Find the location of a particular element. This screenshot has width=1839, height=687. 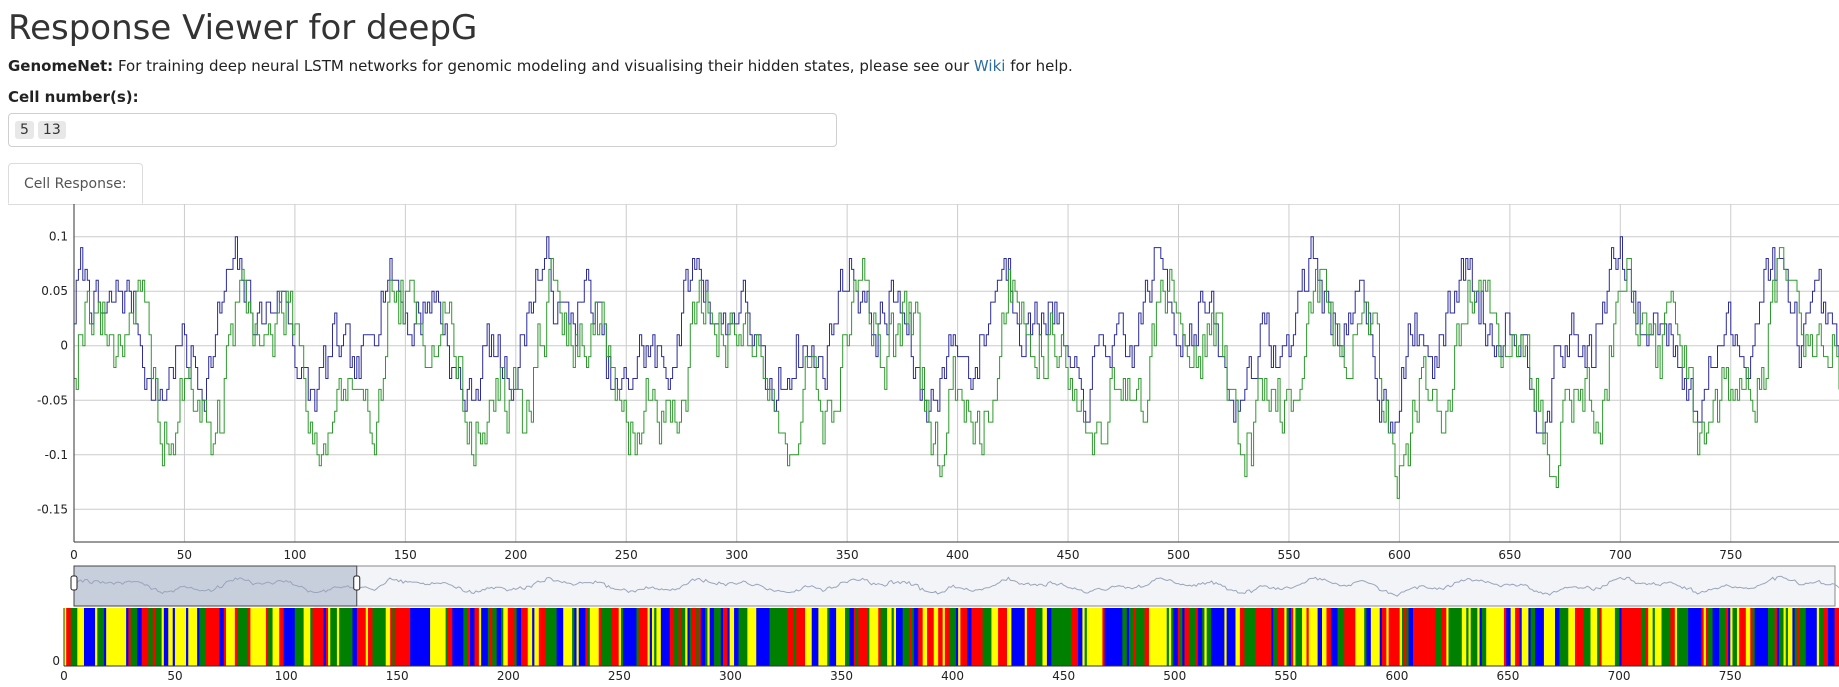

cell-tag-5: 5 is located at coordinates (24, 130).